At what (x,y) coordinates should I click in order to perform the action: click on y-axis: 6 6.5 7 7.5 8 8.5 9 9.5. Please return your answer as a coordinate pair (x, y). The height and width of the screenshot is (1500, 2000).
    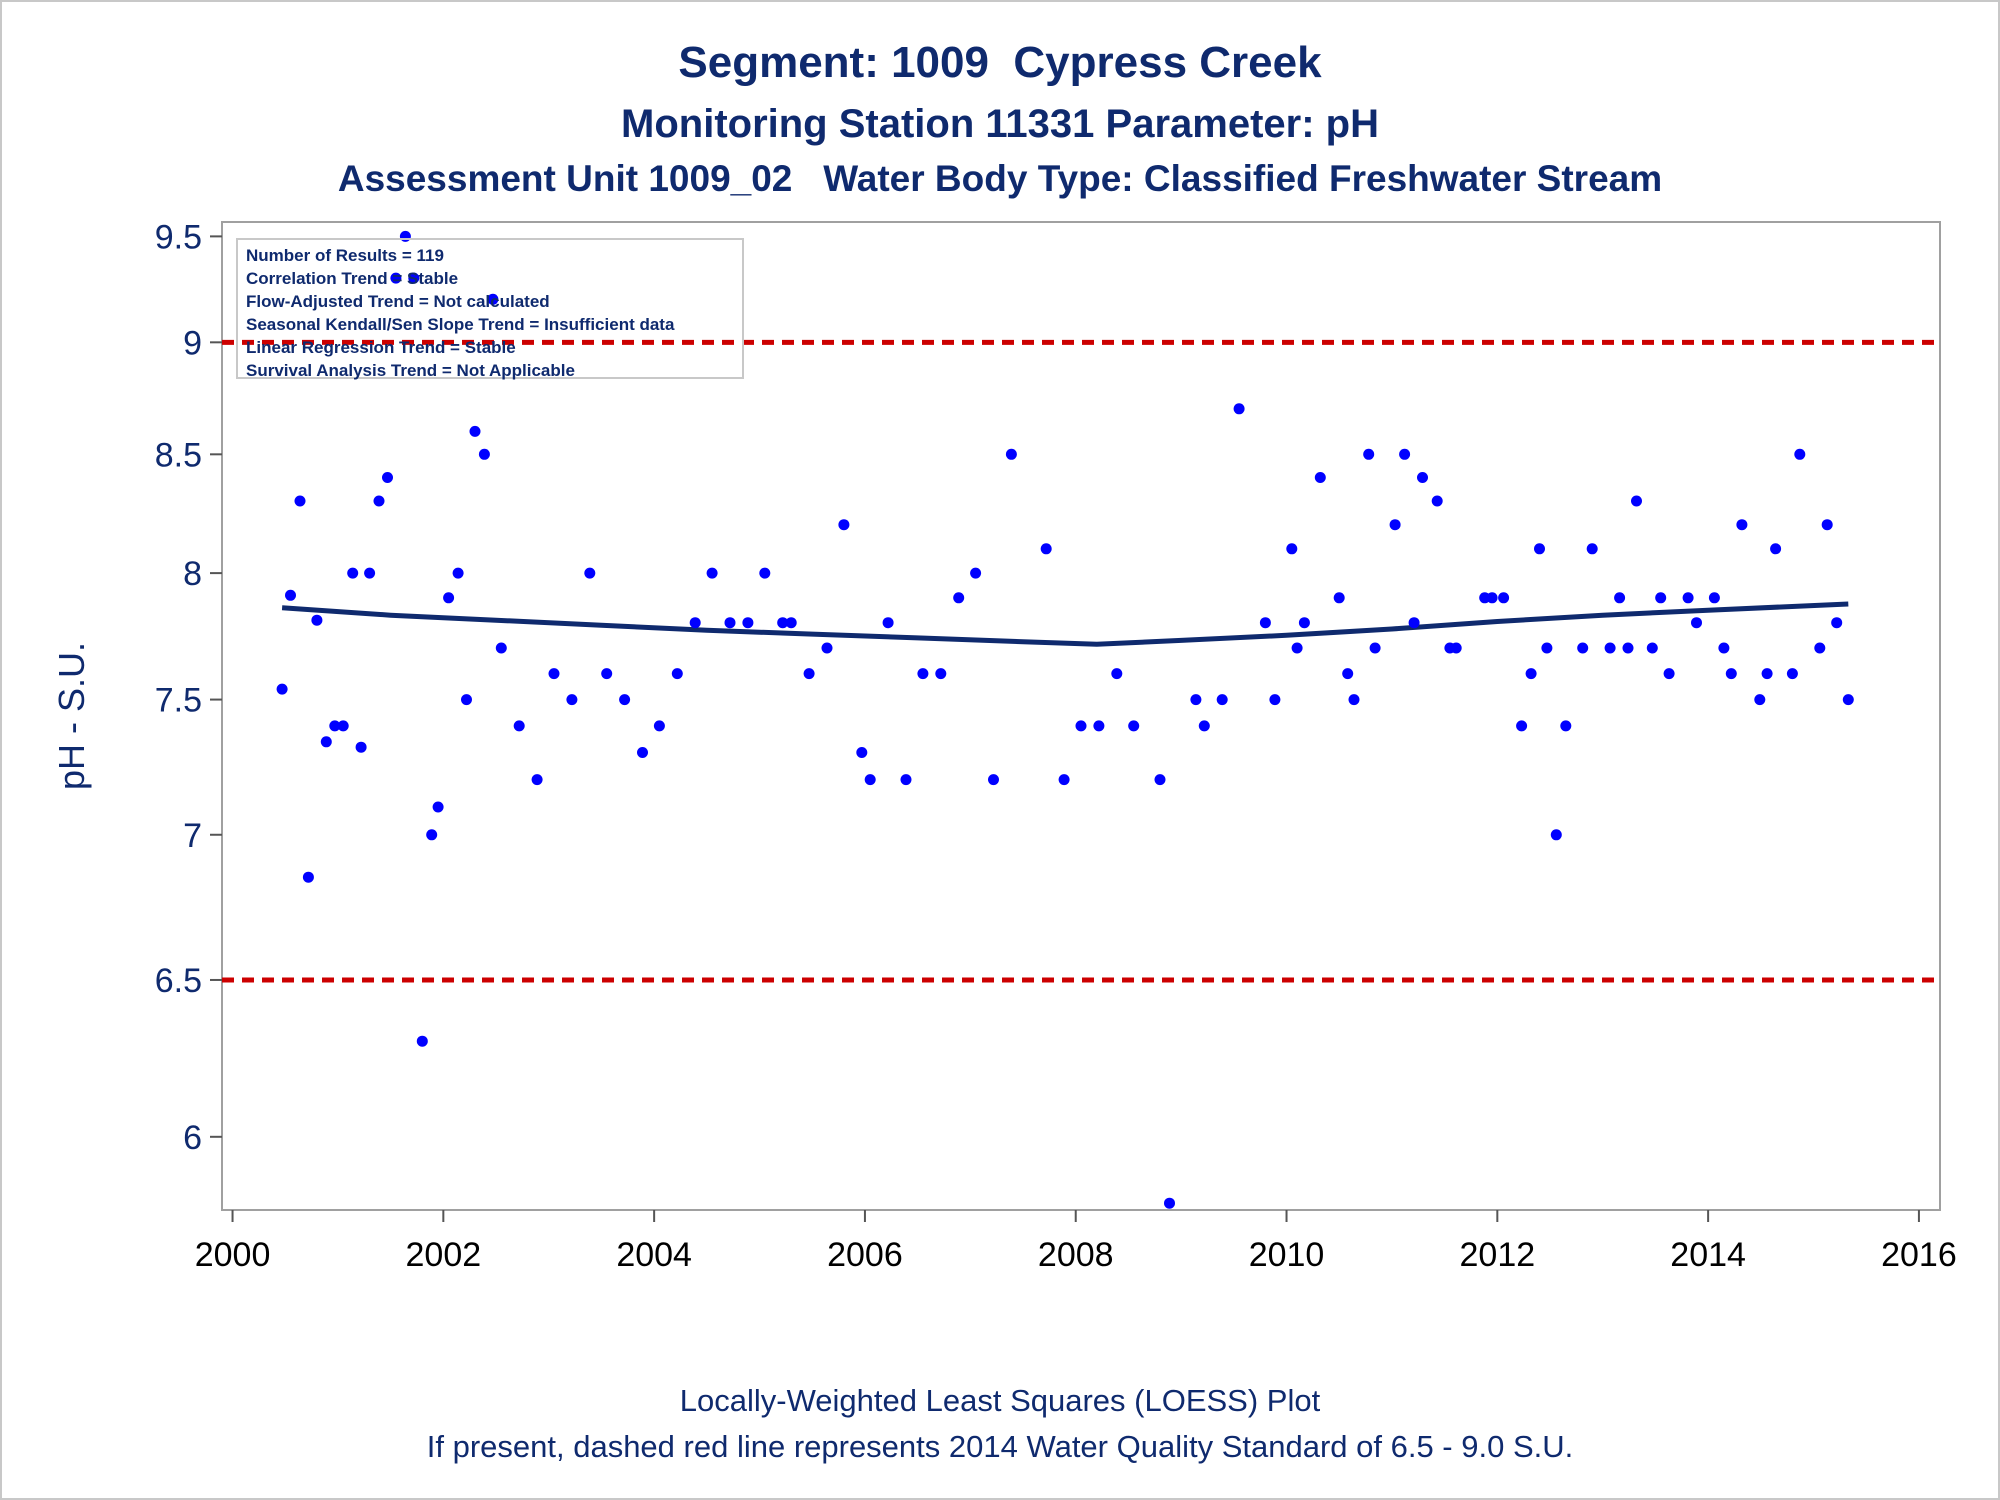
    Looking at the image, I should click on (188, 687).